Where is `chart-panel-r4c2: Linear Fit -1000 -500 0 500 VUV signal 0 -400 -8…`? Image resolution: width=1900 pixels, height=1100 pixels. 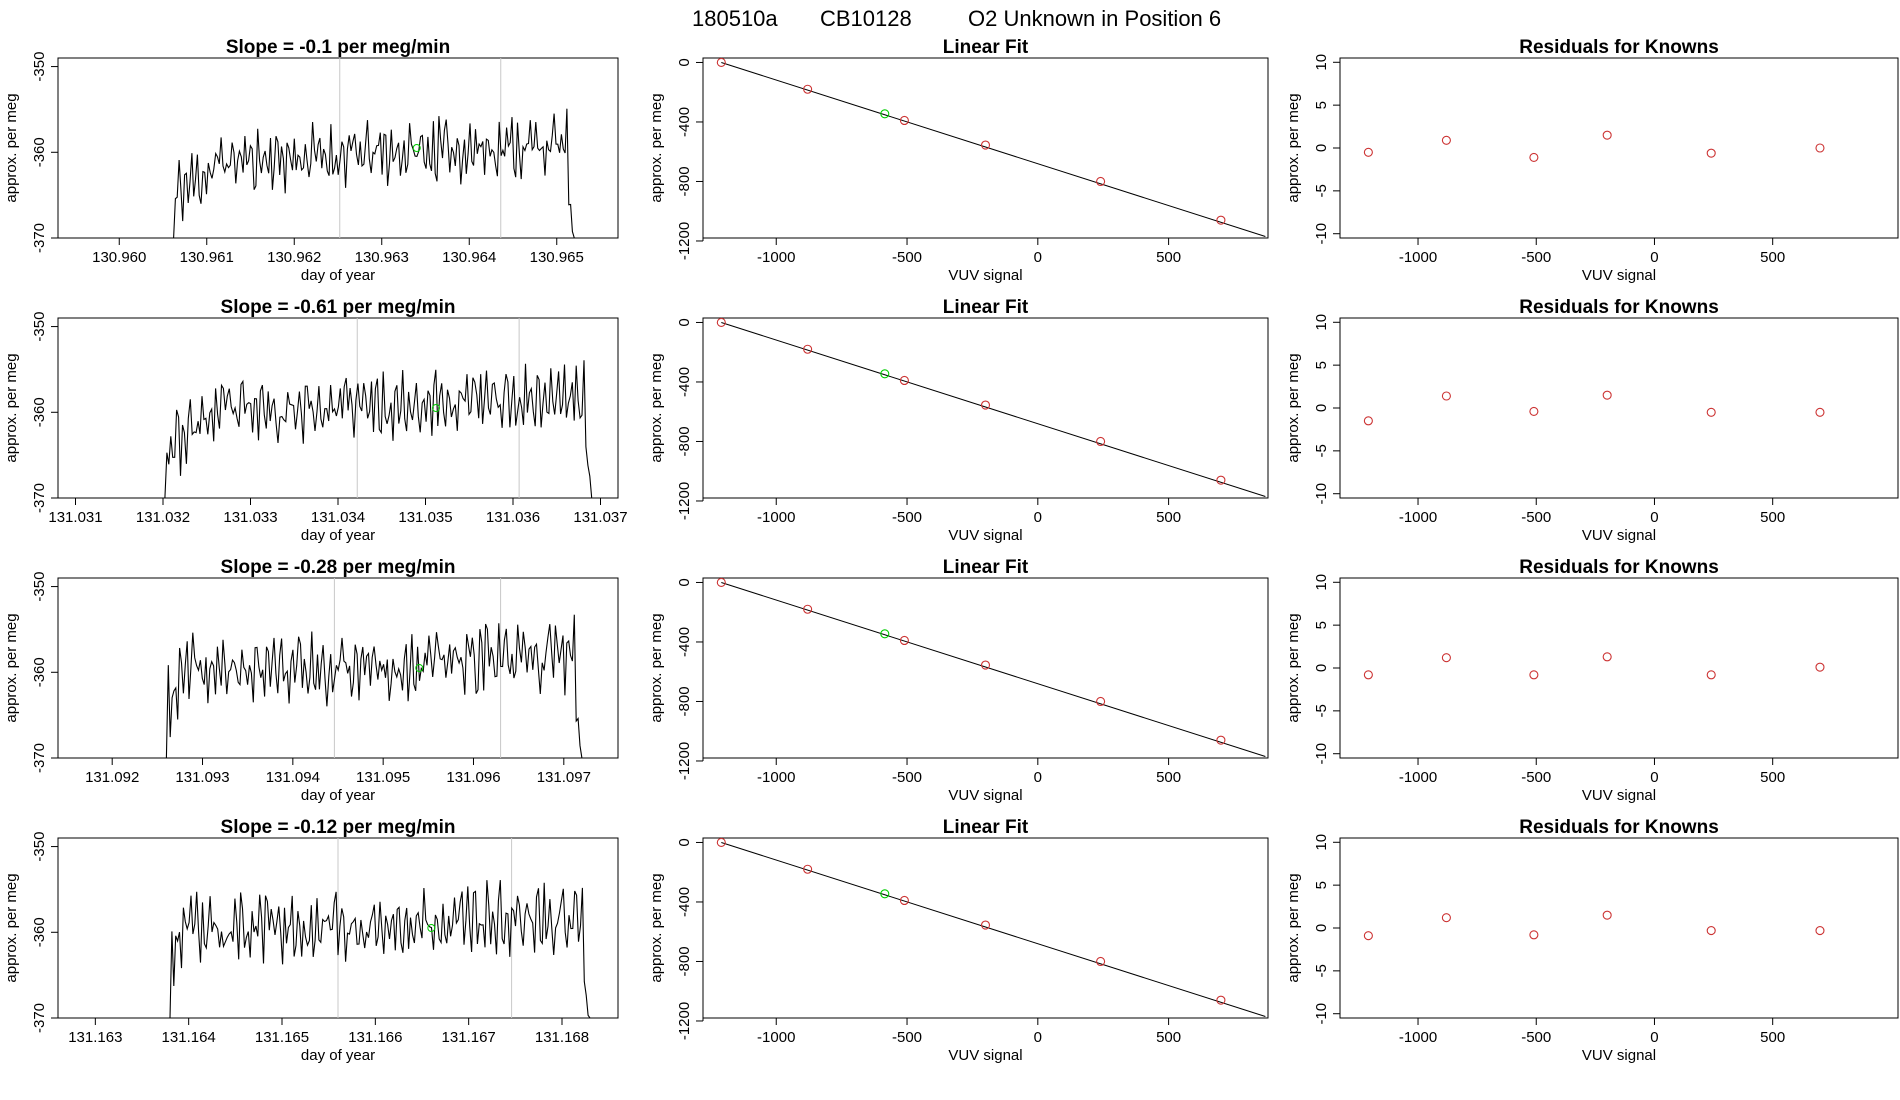 chart-panel-r4c2: Linear Fit -1000 -500 0 500 VUV signal 0 -400 -8… is located at coordinates (958, 940).